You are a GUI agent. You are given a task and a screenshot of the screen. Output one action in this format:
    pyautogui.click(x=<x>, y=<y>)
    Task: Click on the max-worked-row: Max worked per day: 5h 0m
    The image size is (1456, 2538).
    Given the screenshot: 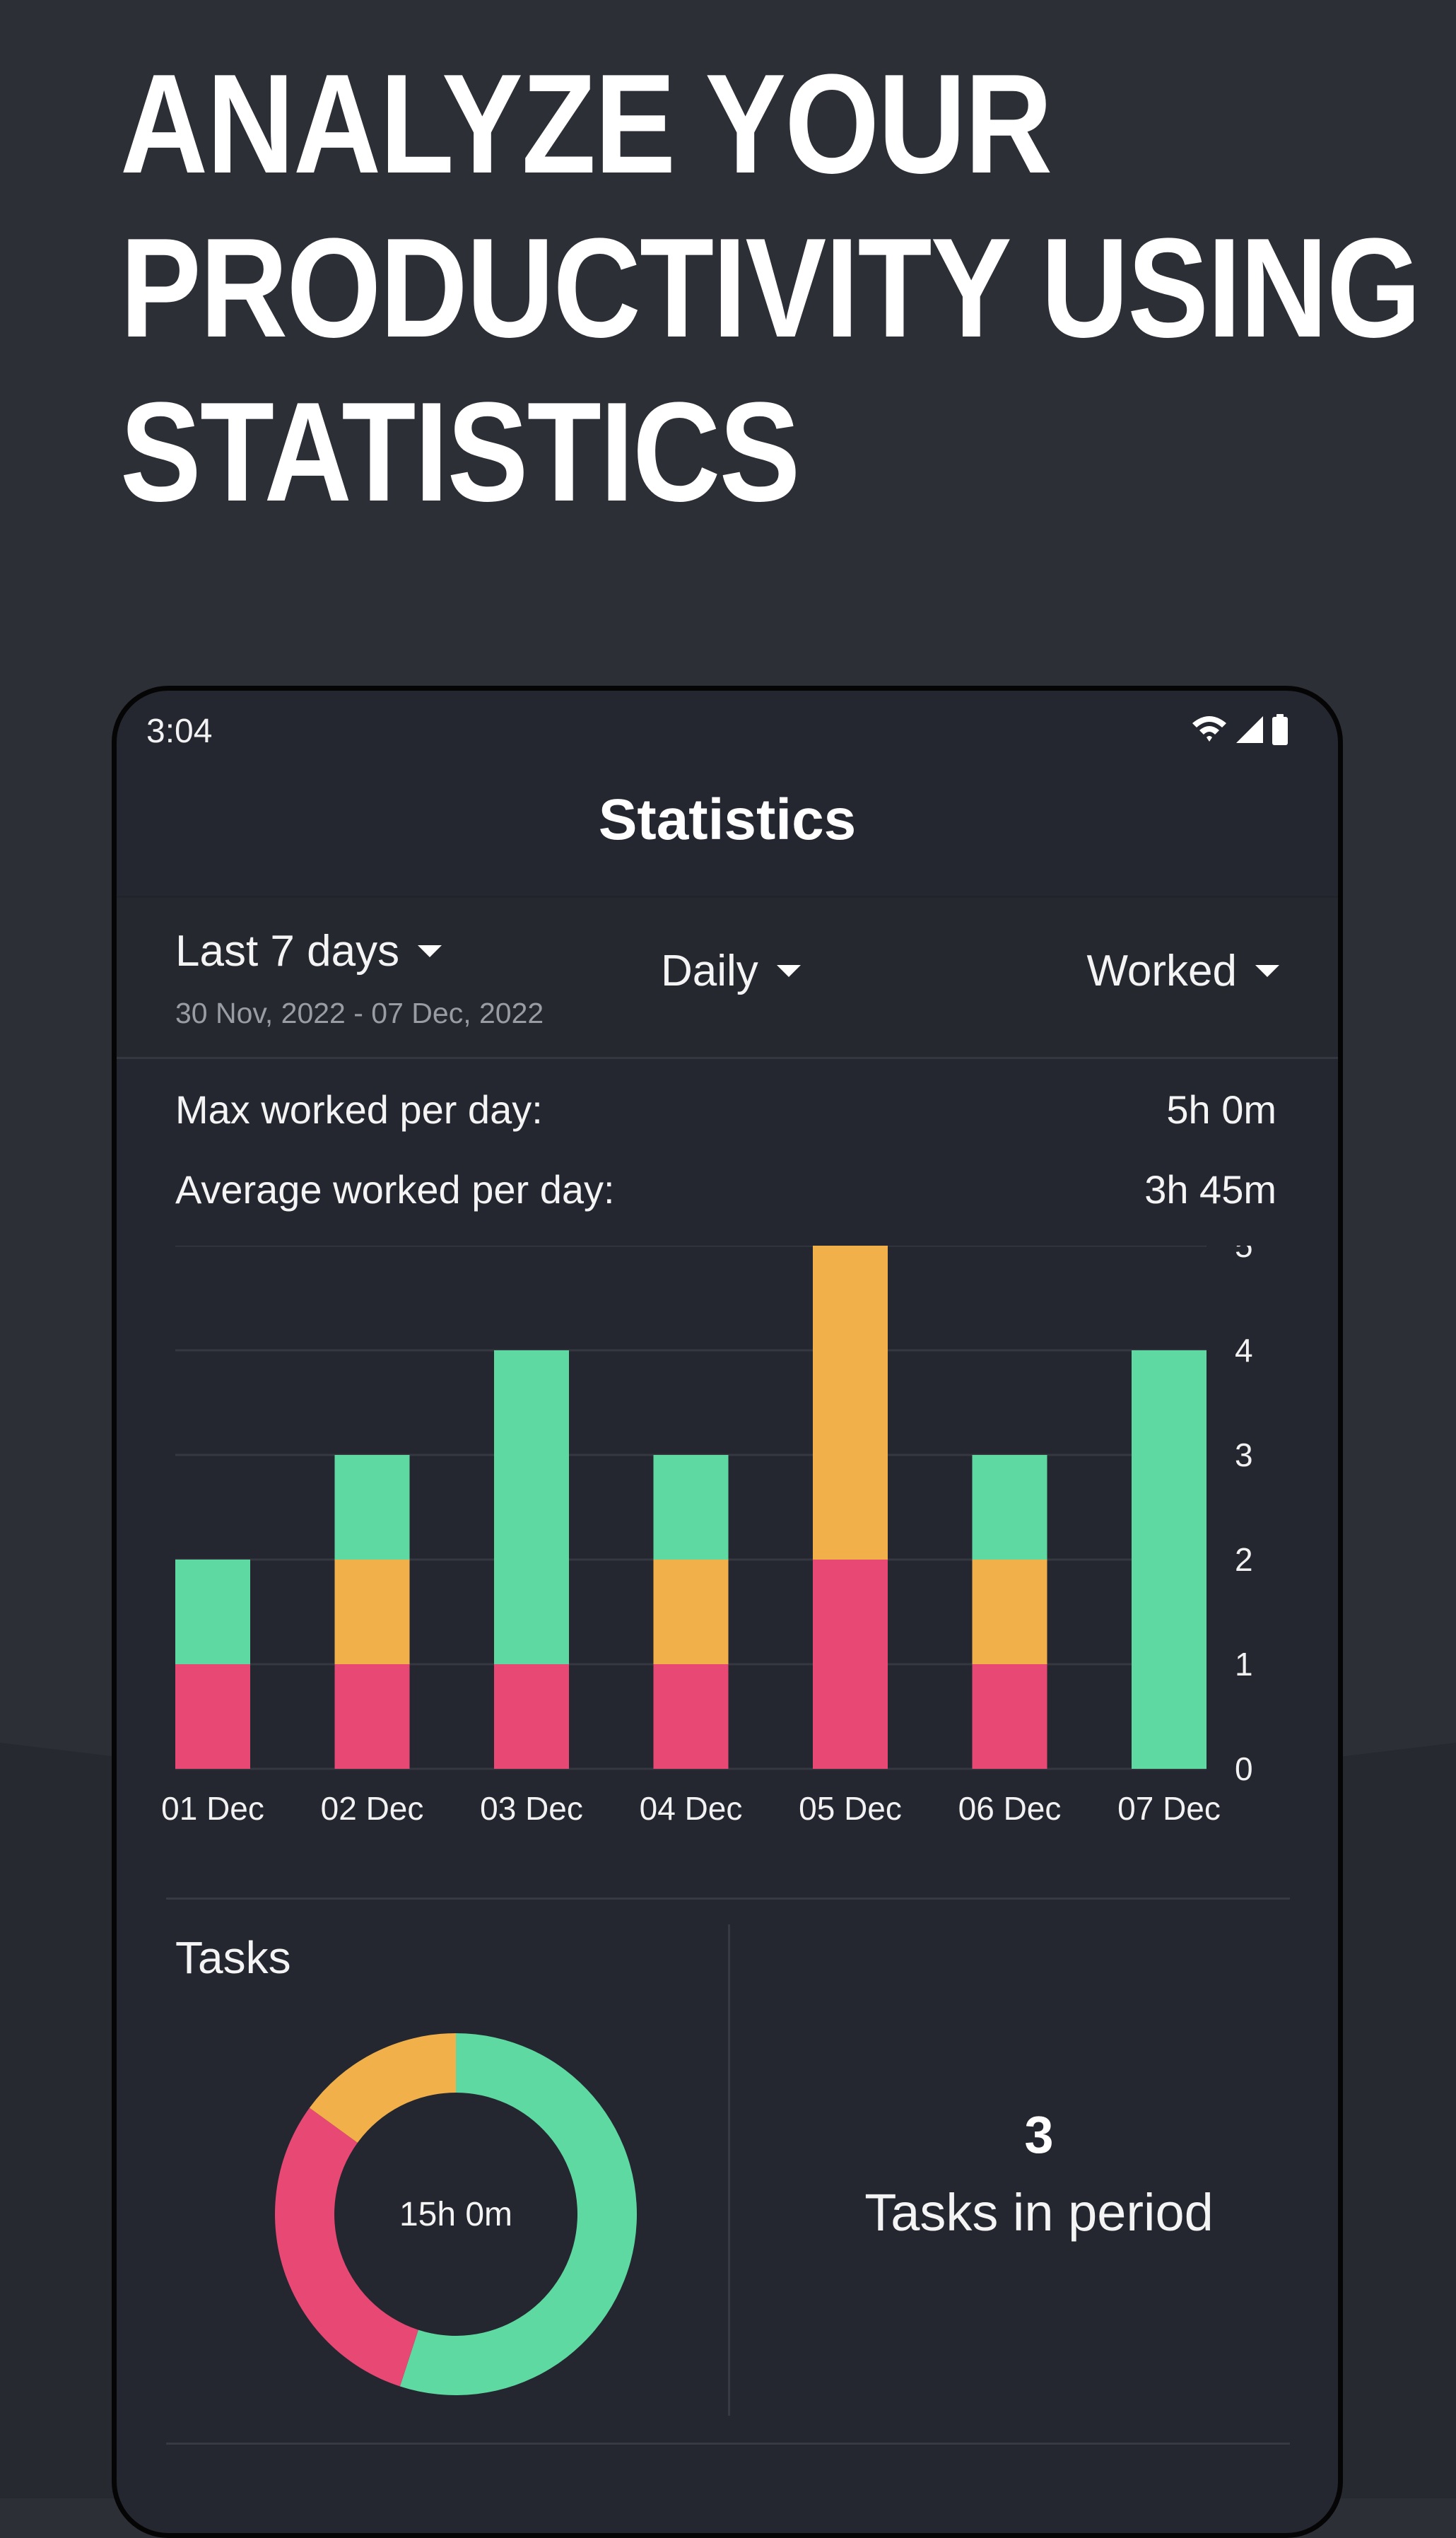 What is the action you would take?
    pyautogui.click(x=726, y=1110)
    